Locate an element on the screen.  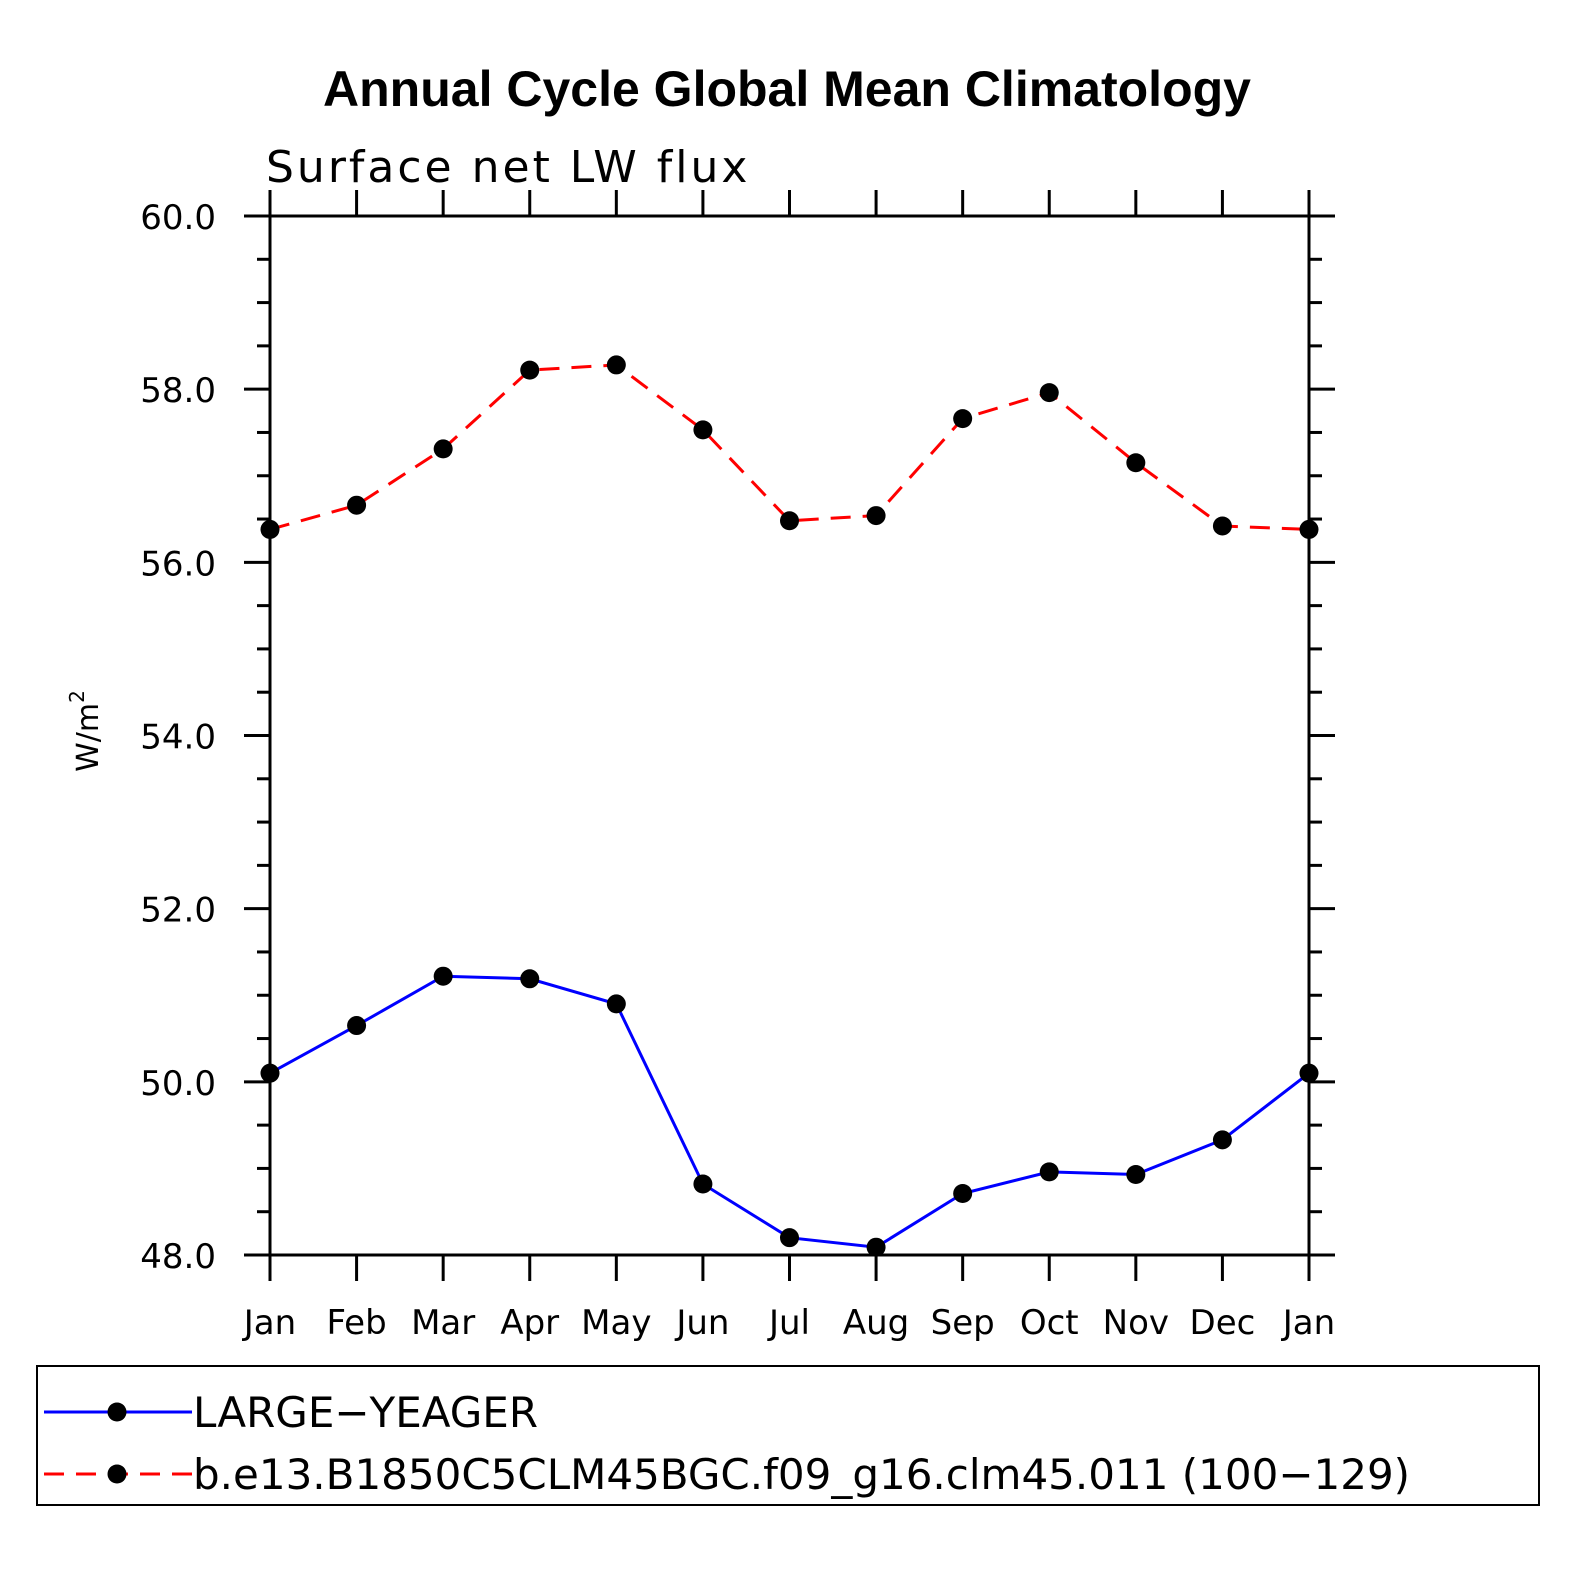
x-tick-label: Jun is located at coordinates (701, 1323).